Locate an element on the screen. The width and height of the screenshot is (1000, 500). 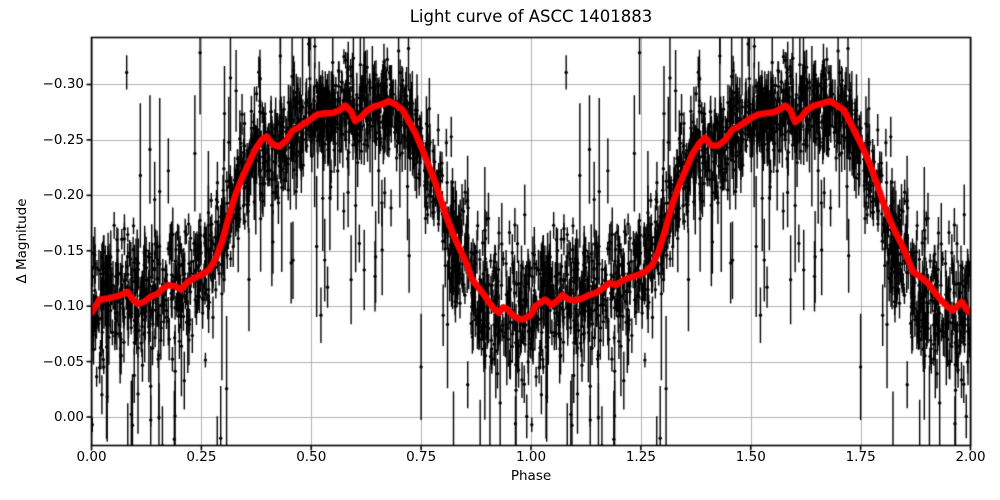
y-tick-label: −0.15 is located at coordinates (63, 250).